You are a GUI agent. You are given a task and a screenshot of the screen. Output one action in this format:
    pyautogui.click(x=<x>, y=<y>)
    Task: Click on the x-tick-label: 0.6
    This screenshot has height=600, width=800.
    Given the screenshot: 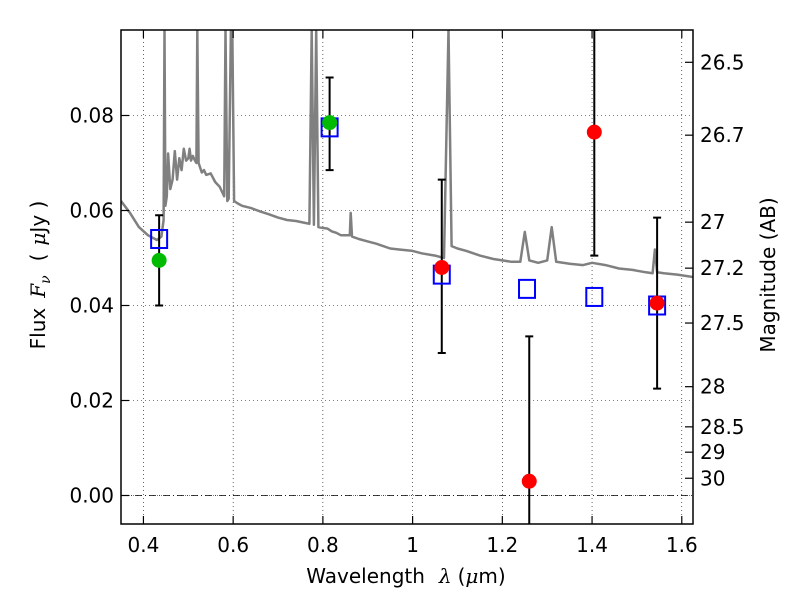 What is the action you would take?
    pyautogui.click(x=233, y=545)
    